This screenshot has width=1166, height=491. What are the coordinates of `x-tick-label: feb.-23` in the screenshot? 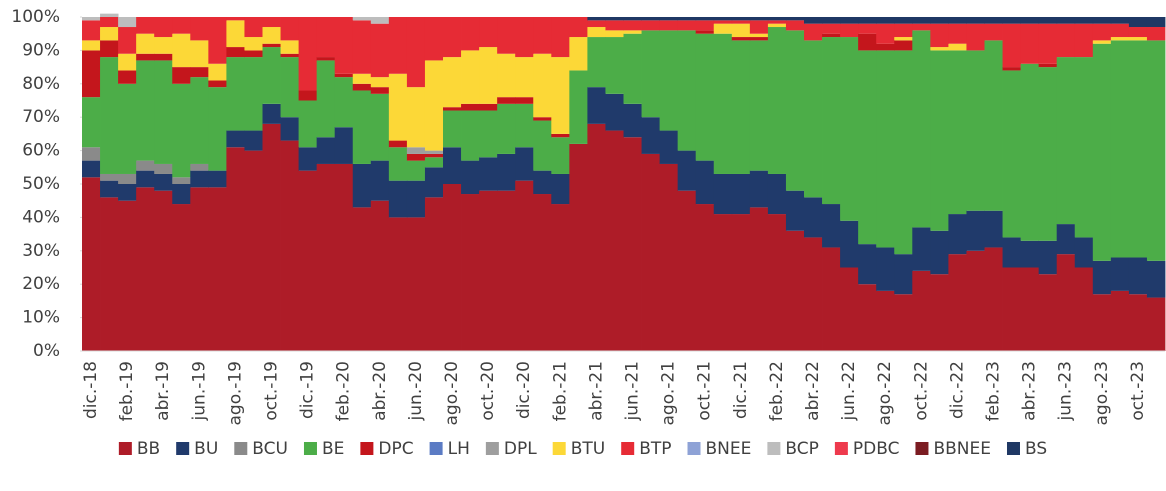 It's located at (994, 391).